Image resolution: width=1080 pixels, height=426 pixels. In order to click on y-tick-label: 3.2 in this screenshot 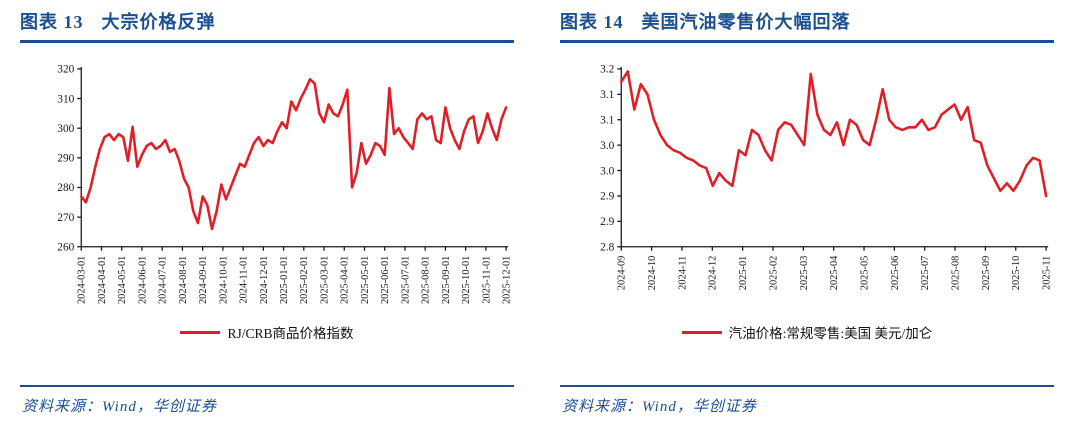, I will do `click(607, 70)`.